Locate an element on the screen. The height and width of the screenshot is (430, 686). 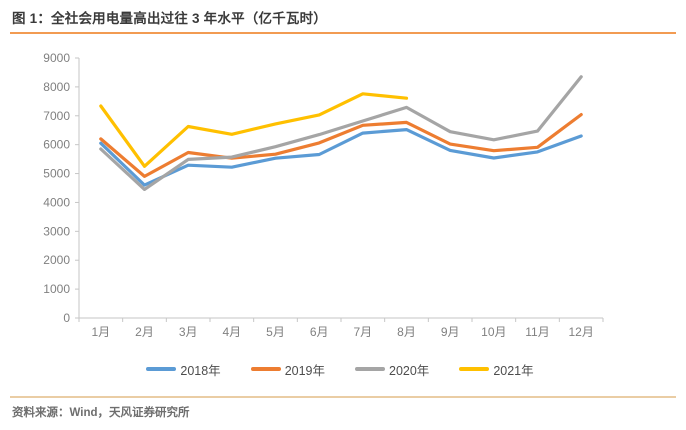
legend-label: 2021年 is located at coordinates (513, 370).